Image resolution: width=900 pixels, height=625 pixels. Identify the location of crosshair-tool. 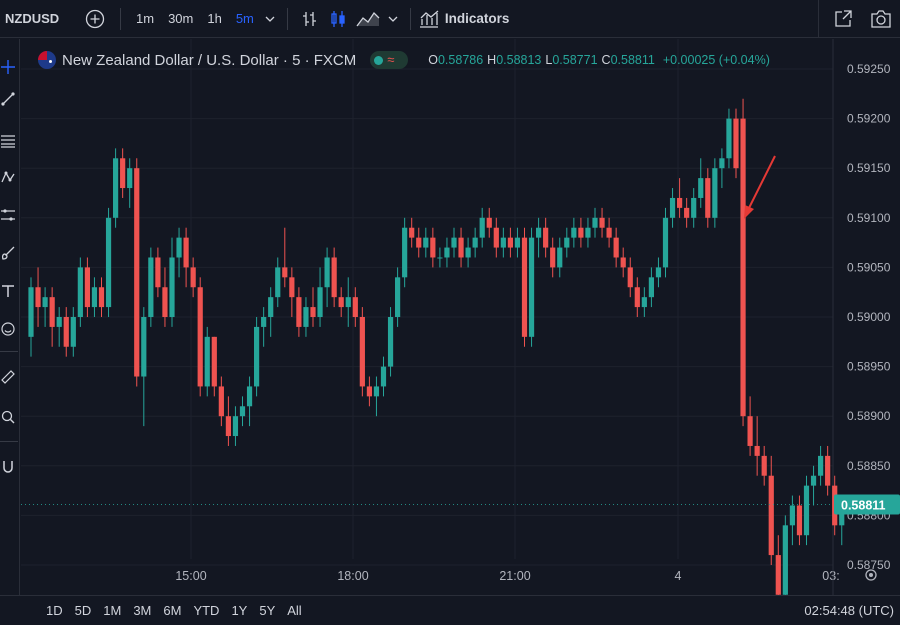
(8, 67).